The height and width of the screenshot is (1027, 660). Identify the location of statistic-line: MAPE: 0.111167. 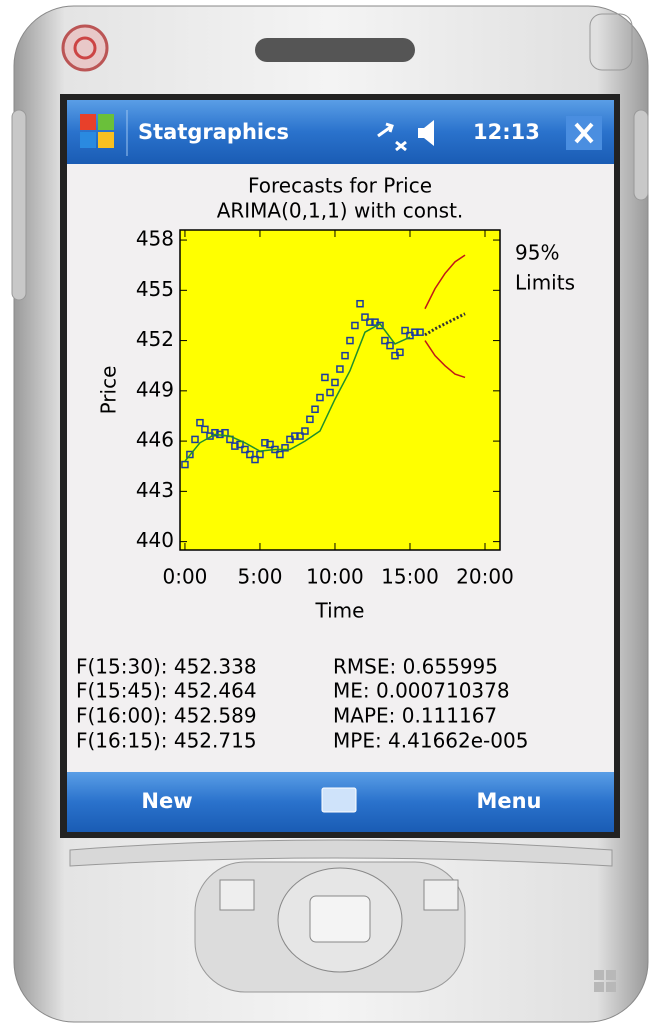
(415, 716).